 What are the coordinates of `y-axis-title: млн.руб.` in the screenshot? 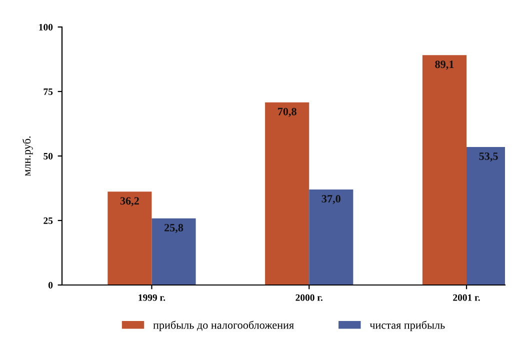 It's located at (27, 156).